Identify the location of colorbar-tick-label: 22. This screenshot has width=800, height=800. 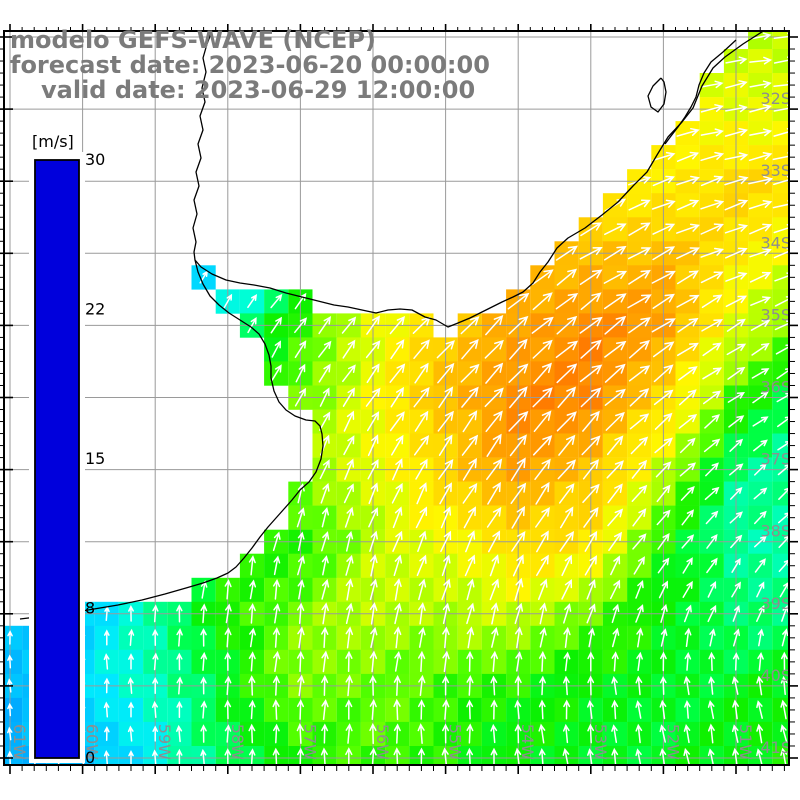
(95, 309).